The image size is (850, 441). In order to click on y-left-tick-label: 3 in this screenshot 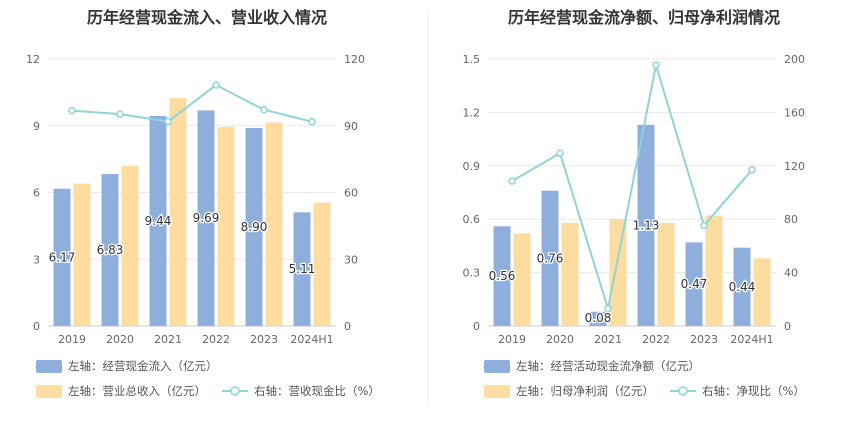, I will do `click(36, 259)`.